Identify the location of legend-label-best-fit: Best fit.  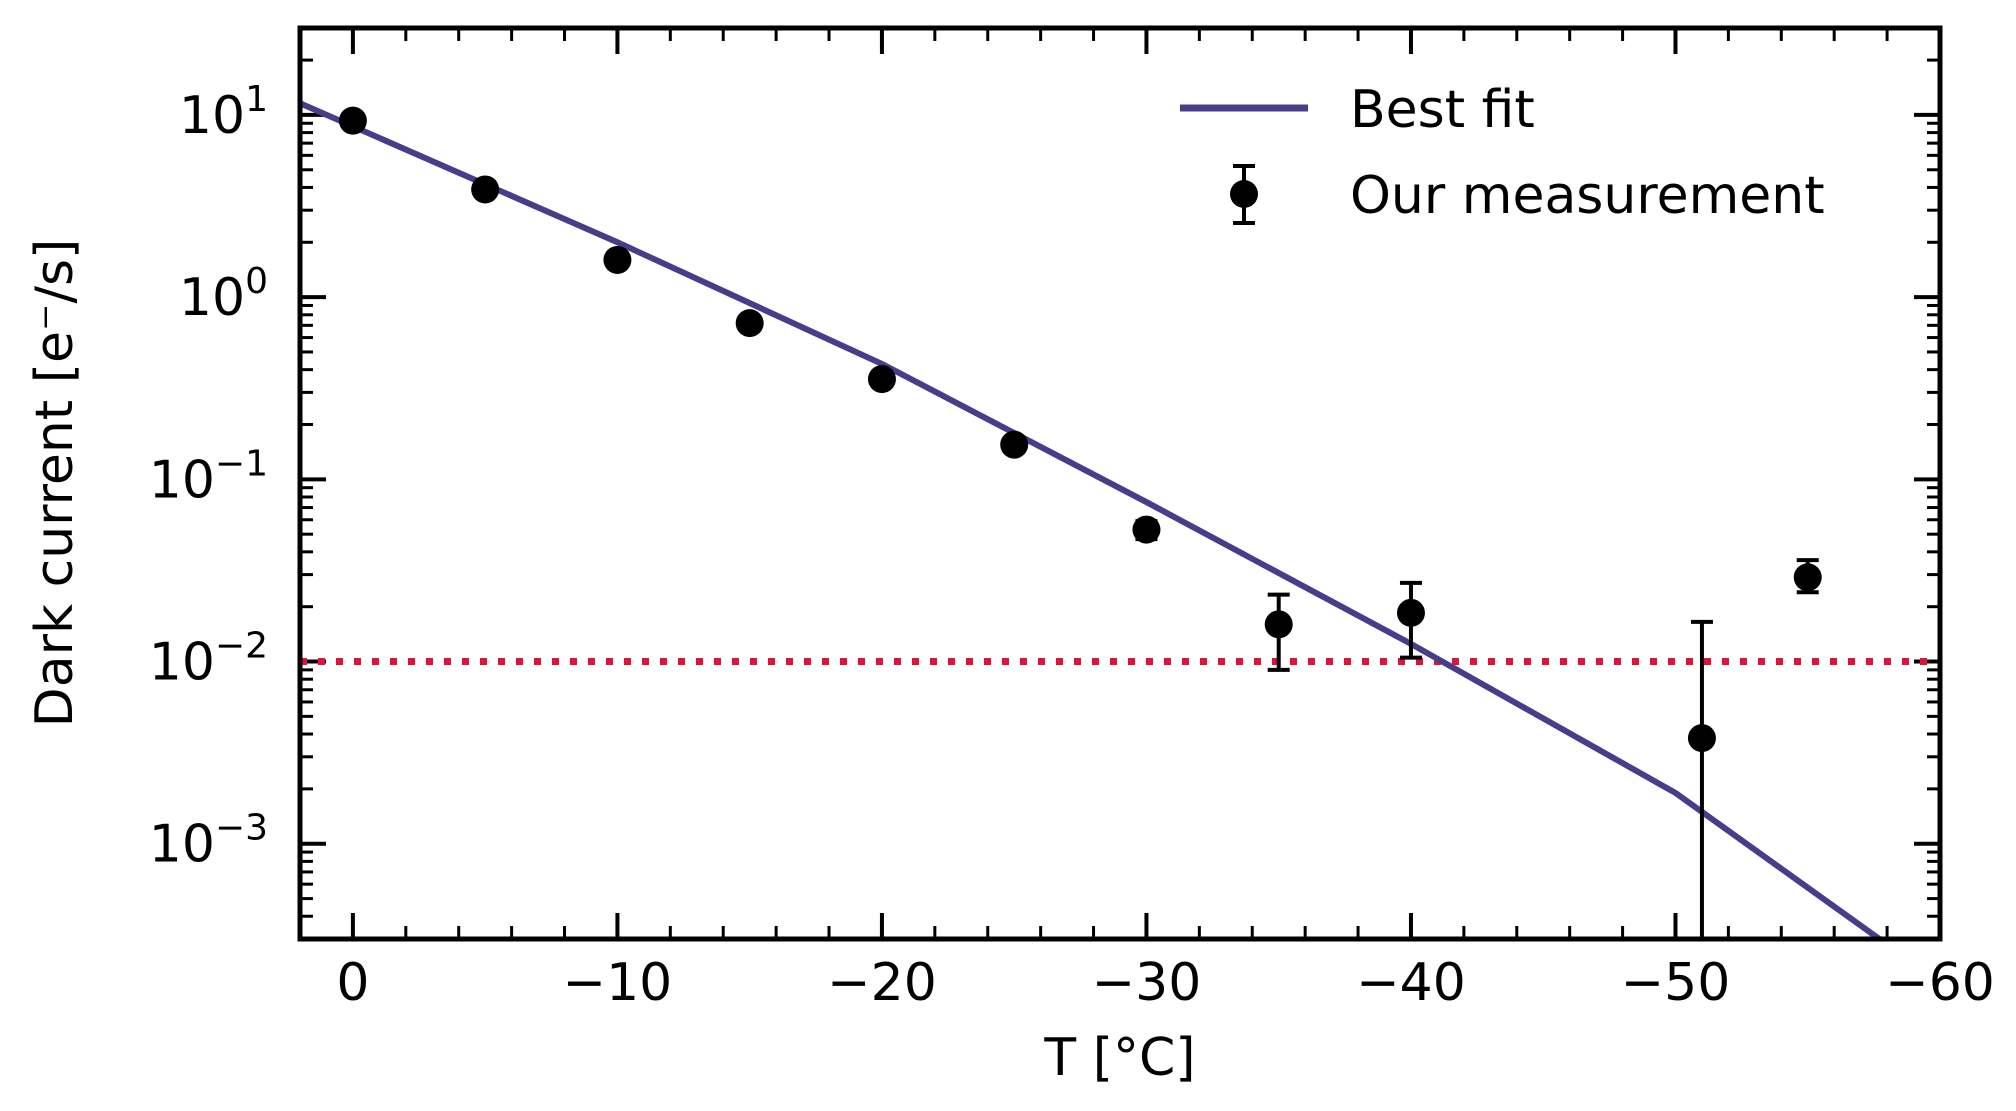
(1442, 110).